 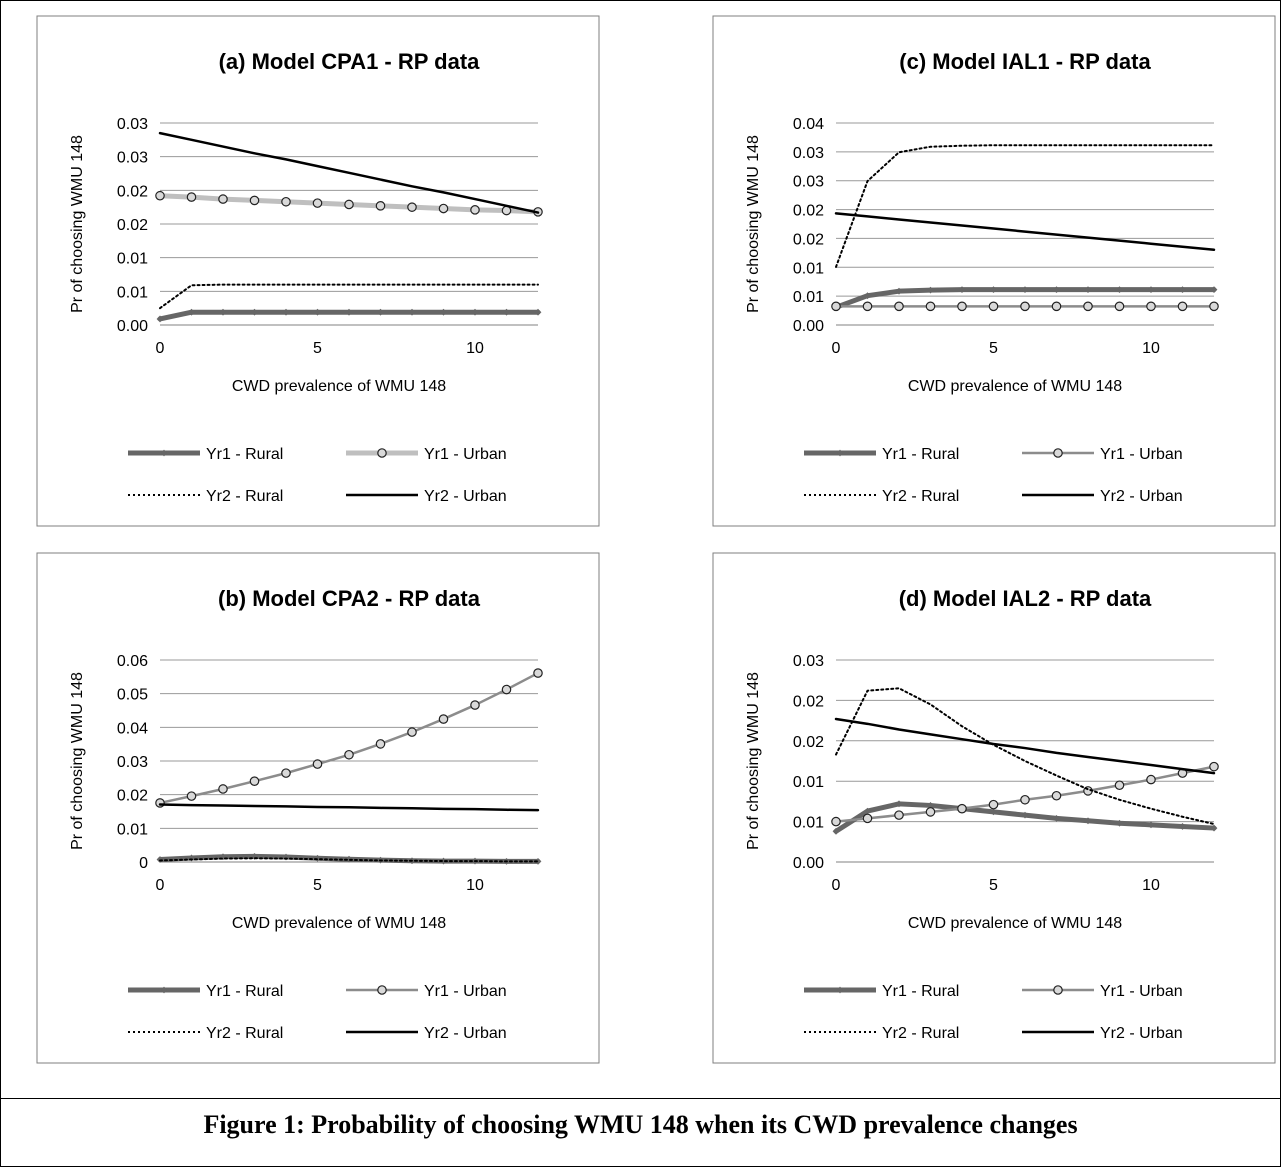 I want to click on series-rural1, so click(x=349, y=315).